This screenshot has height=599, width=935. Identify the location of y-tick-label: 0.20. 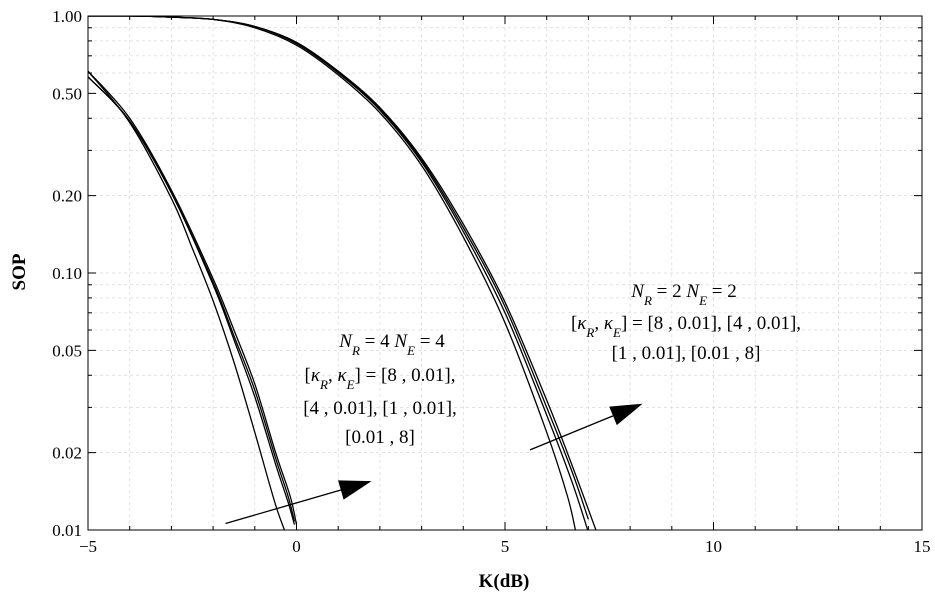
(67, 196).